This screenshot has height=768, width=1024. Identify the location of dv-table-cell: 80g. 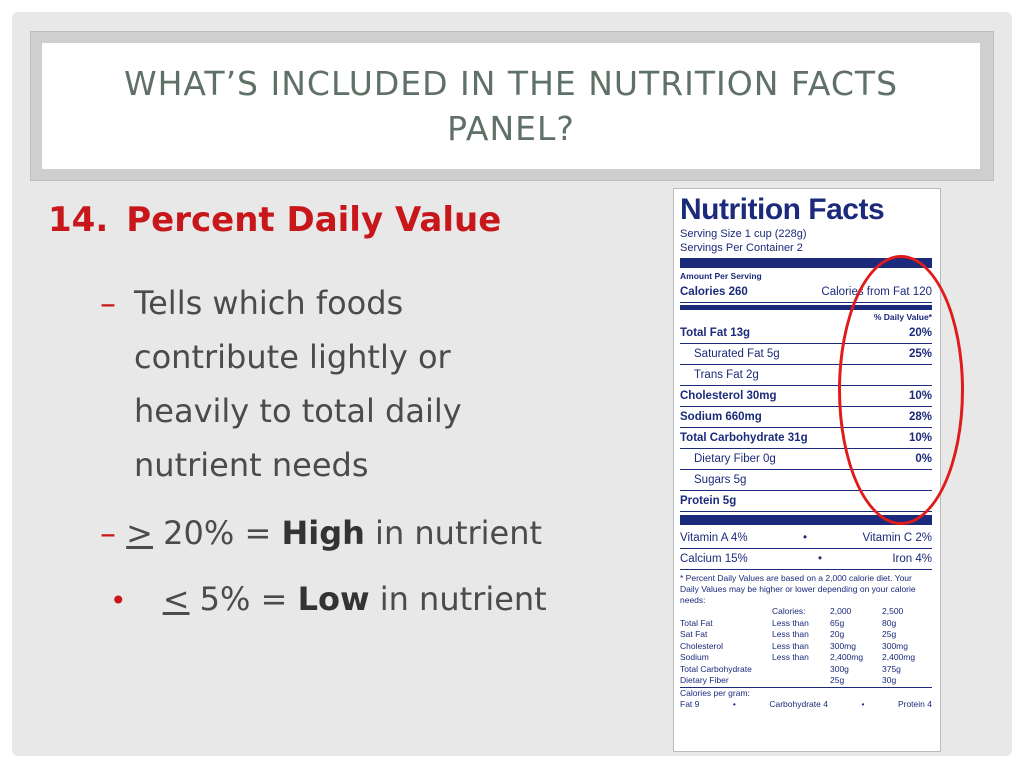
(889, 622).